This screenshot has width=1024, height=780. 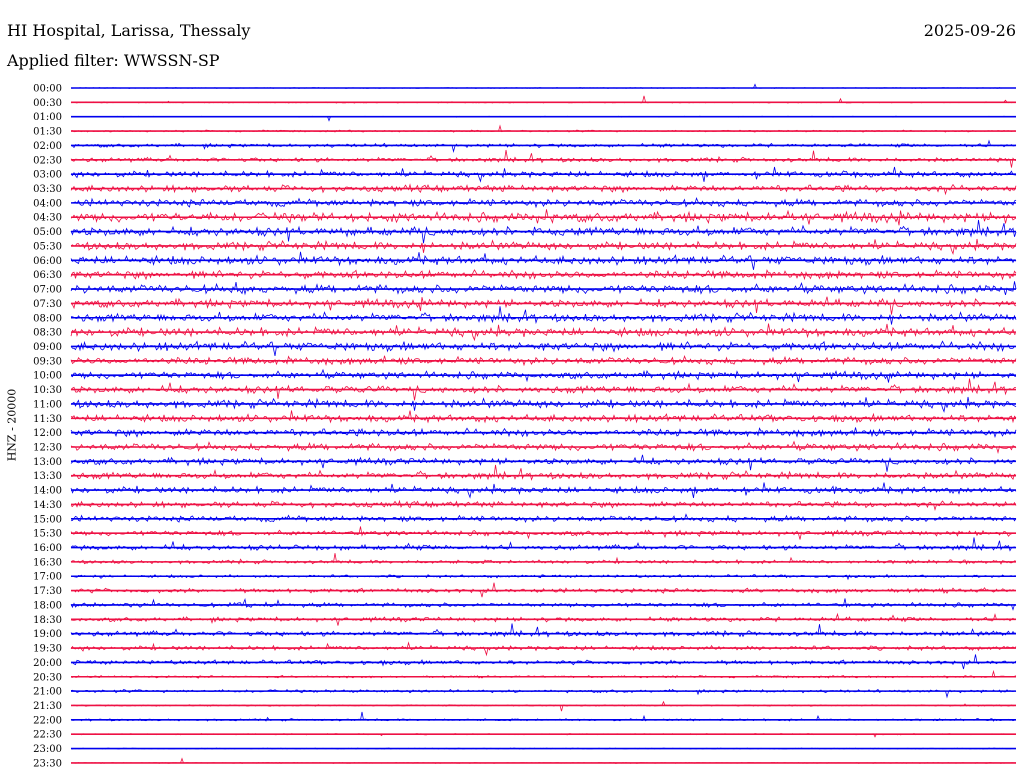 I want to click on row-time-label: 18:30, so click(x=47, y=620).